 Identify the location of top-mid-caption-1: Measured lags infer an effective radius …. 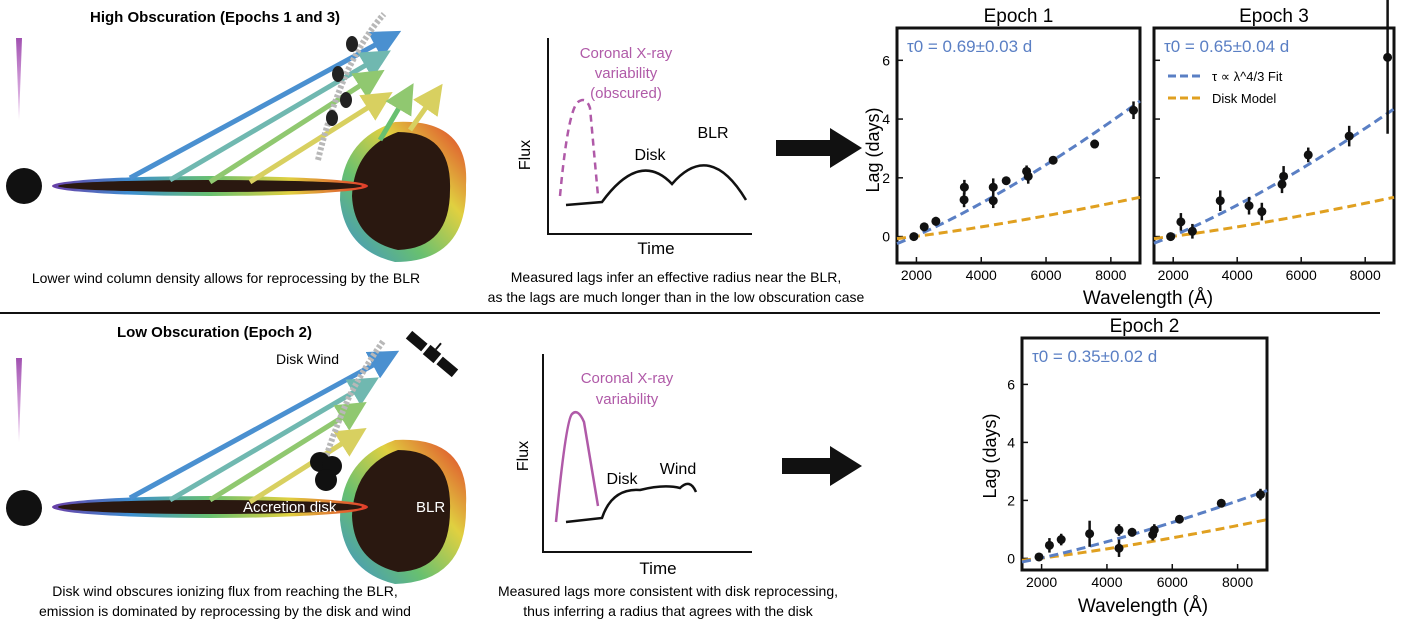
(676, 277).